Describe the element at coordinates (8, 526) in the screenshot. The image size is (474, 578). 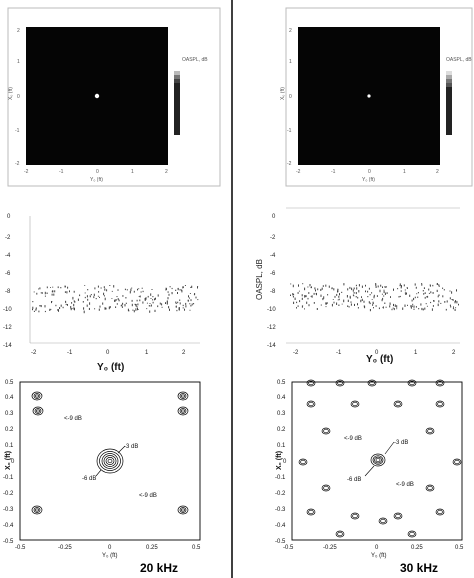
I see `left-contour-ytick: -0.4` at that location.